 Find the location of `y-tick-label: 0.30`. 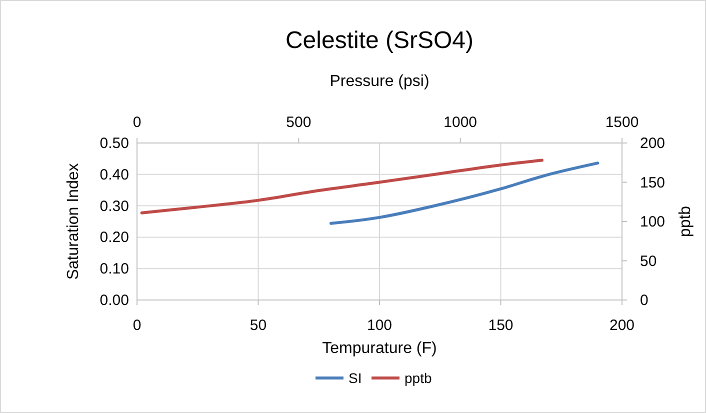

y-tick-label: 0.30 is located at coordinates (114, 206).